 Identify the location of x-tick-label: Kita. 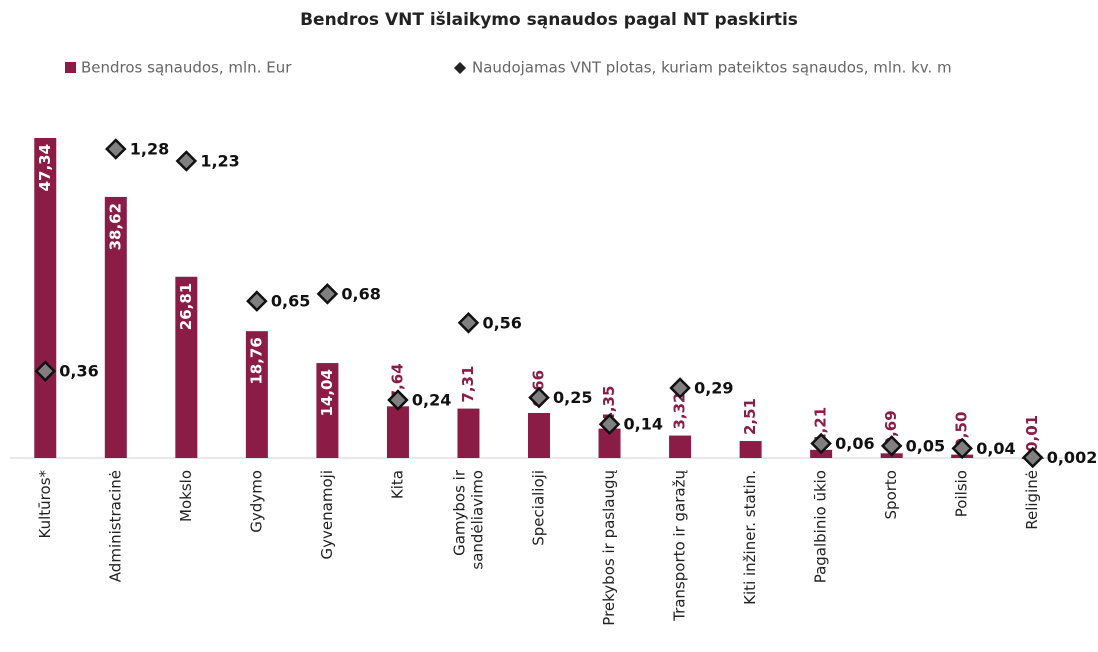
(397, 484).